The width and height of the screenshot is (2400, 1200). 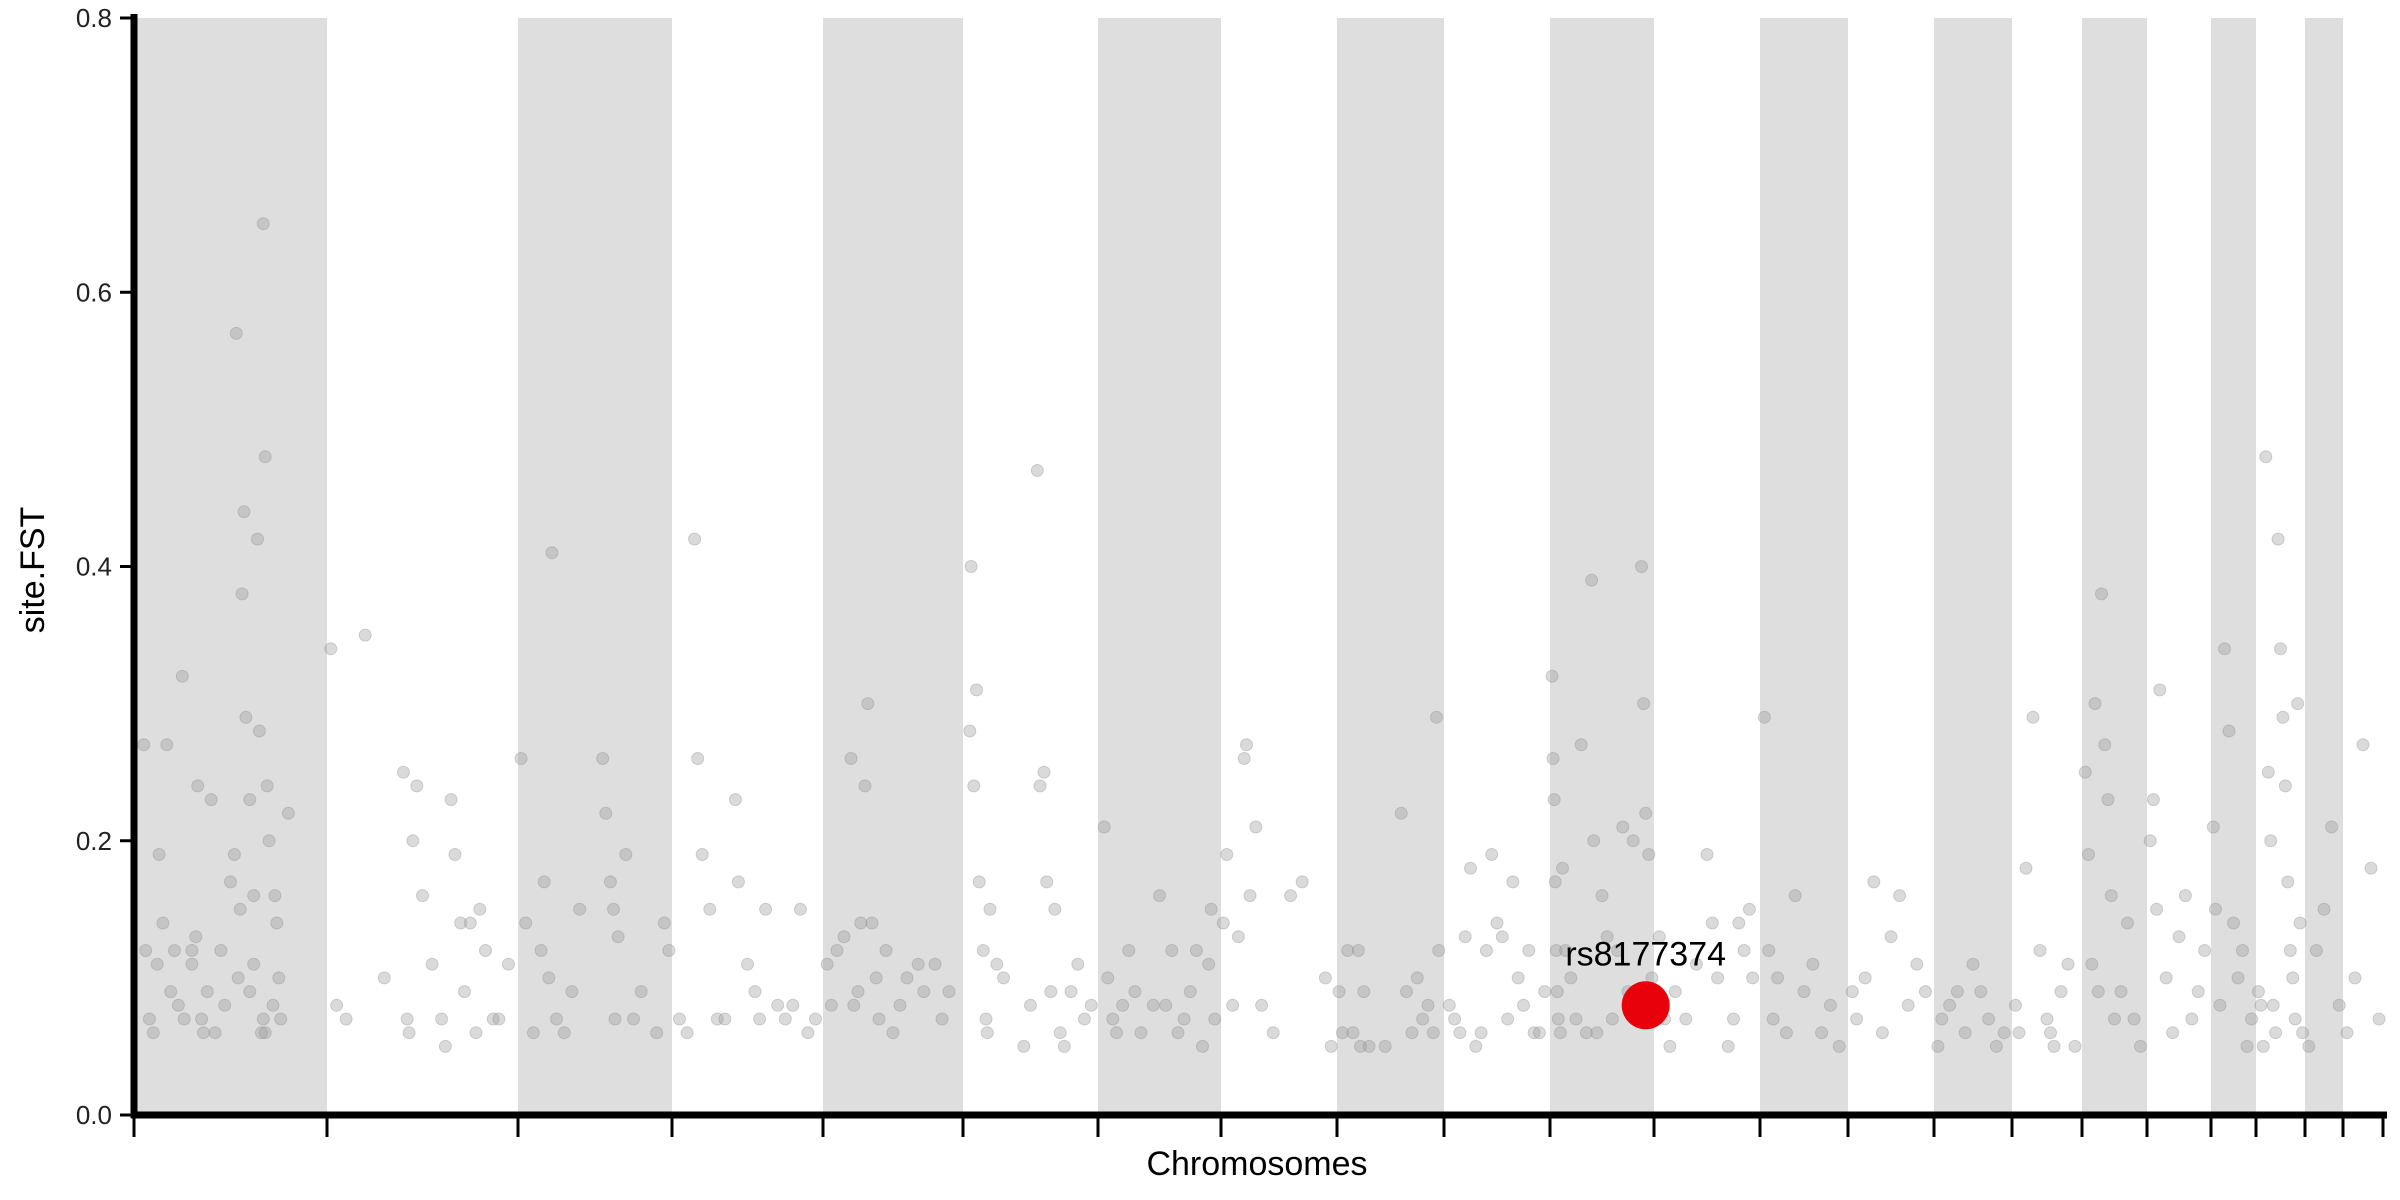 I want to click on y-tick-label: 0.6, so click(x=94, y=292).